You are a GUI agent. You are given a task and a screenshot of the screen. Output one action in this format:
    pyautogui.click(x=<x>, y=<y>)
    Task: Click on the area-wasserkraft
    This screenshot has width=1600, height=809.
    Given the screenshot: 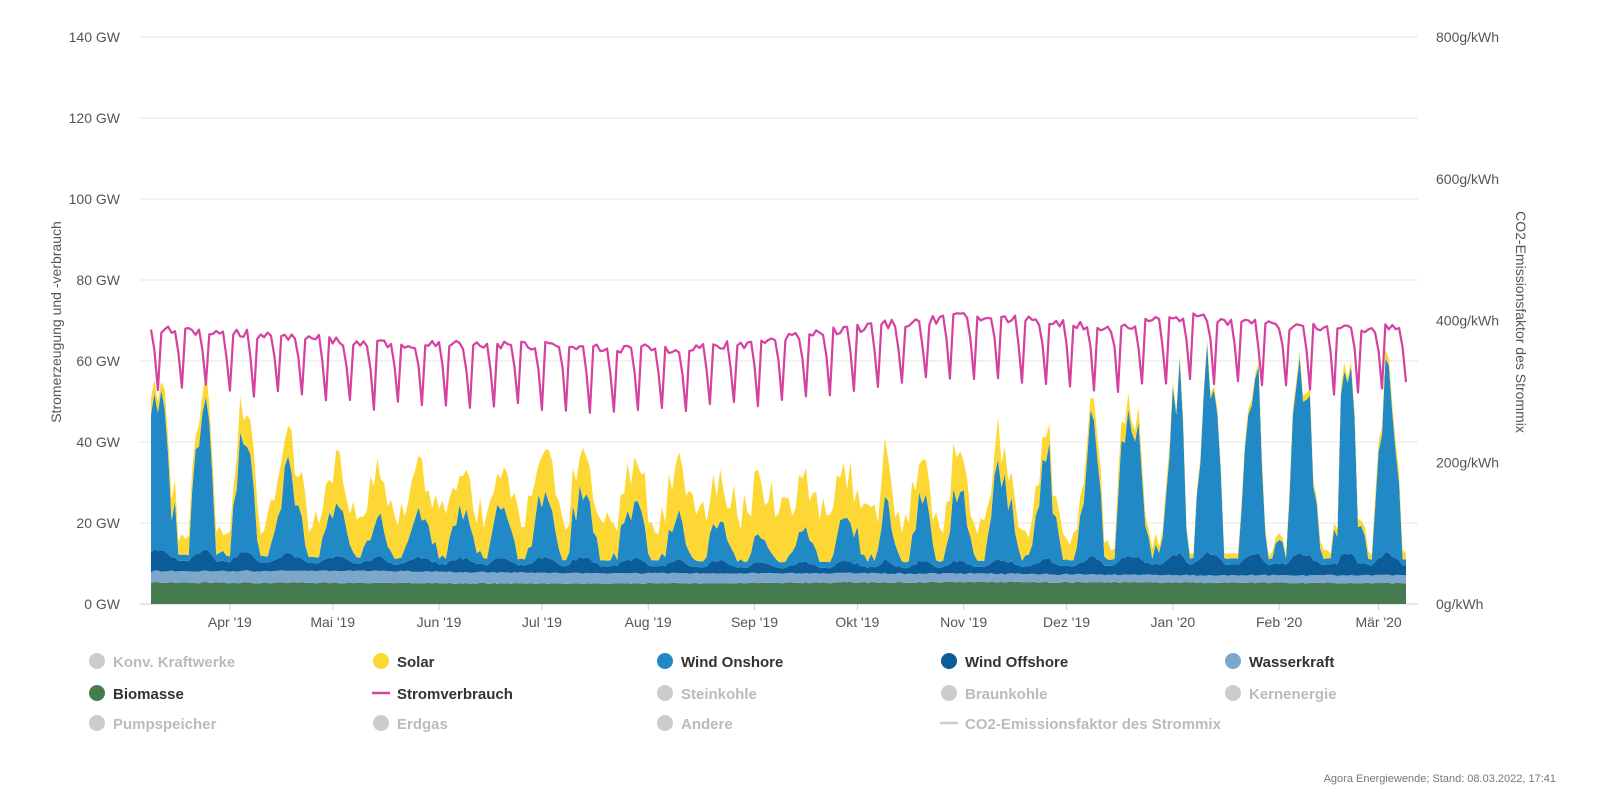 What is the action you would take?
    pyautogui.click(x=778, y=577)
    